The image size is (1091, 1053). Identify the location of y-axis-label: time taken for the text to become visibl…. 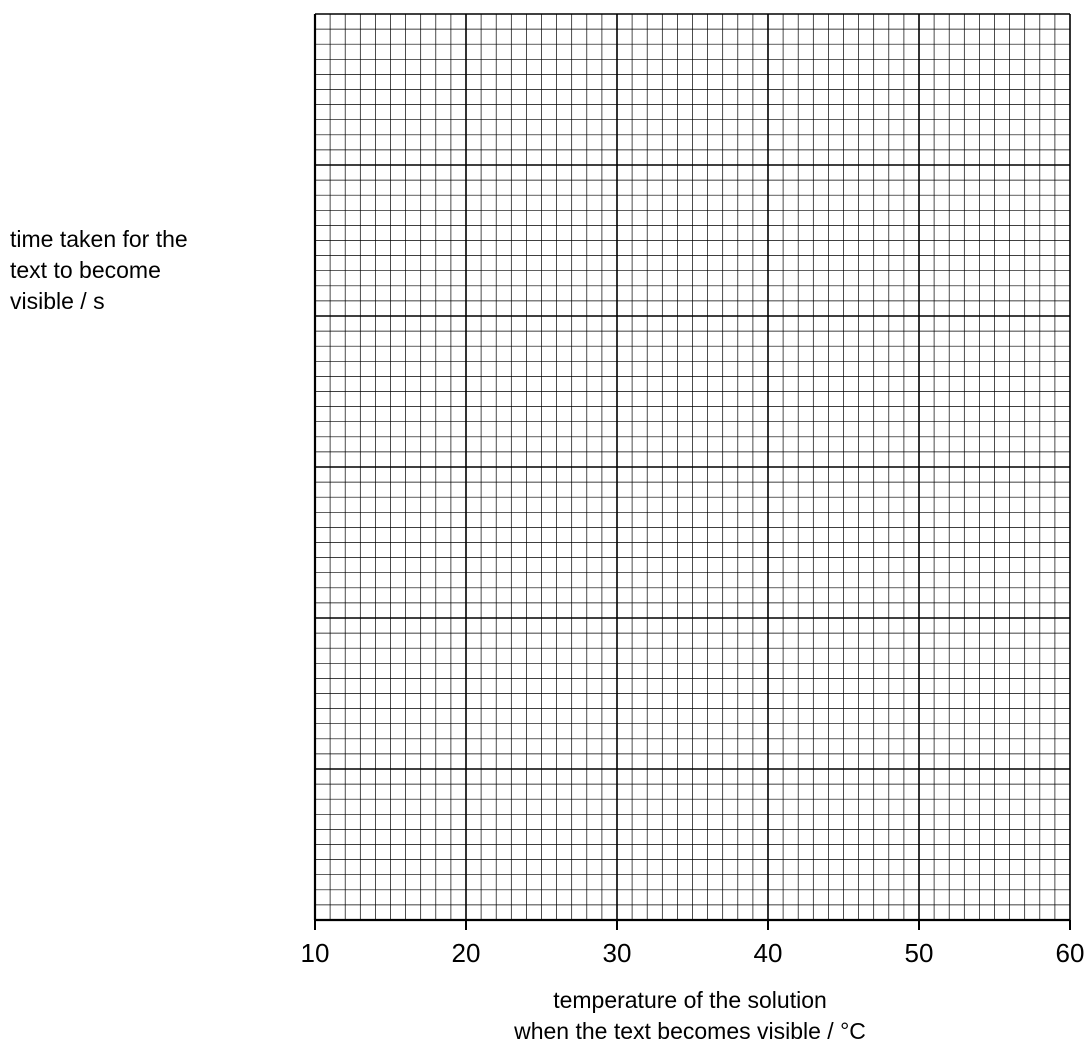
(140, 270).